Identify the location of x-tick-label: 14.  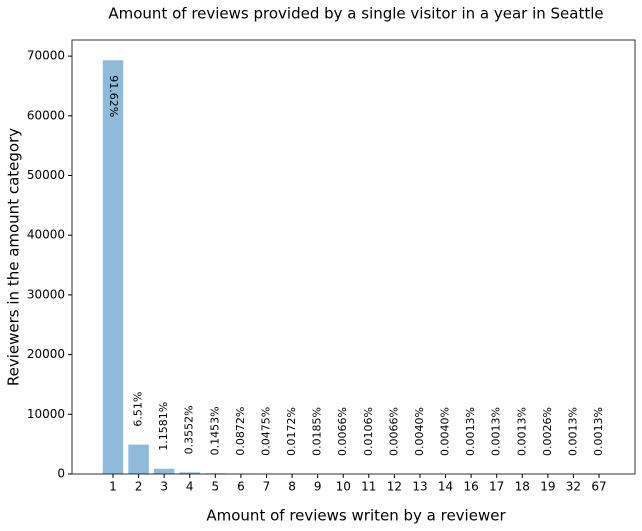
(445, 487).